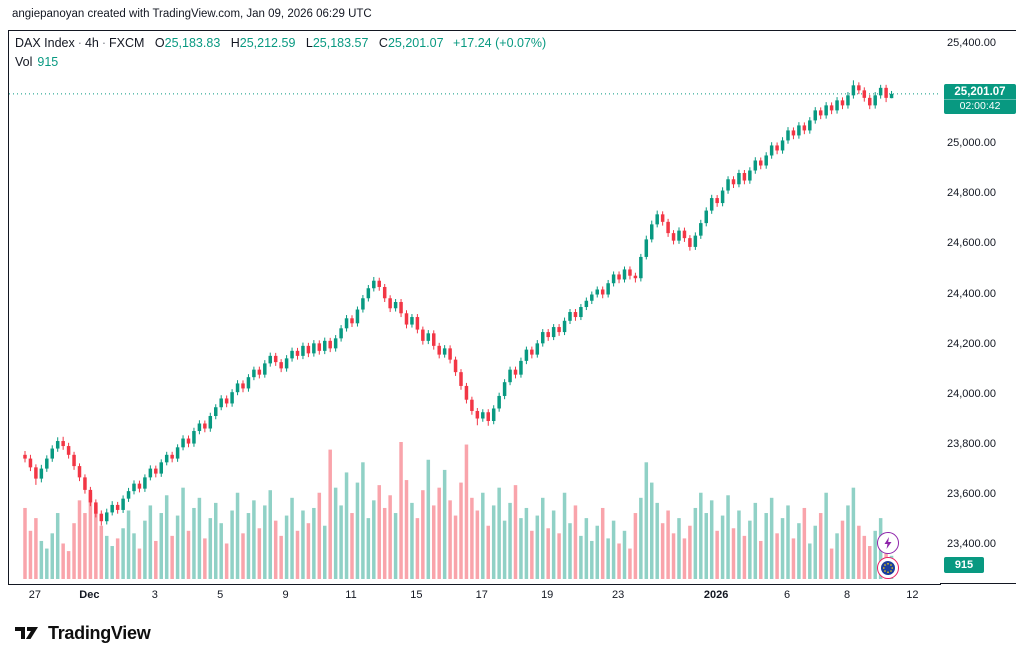 This screenshot has width=1024, height=661. Describe the element at coordinates (618, 595) in the screenshot. I see `time-axis-label: 23` at that location.